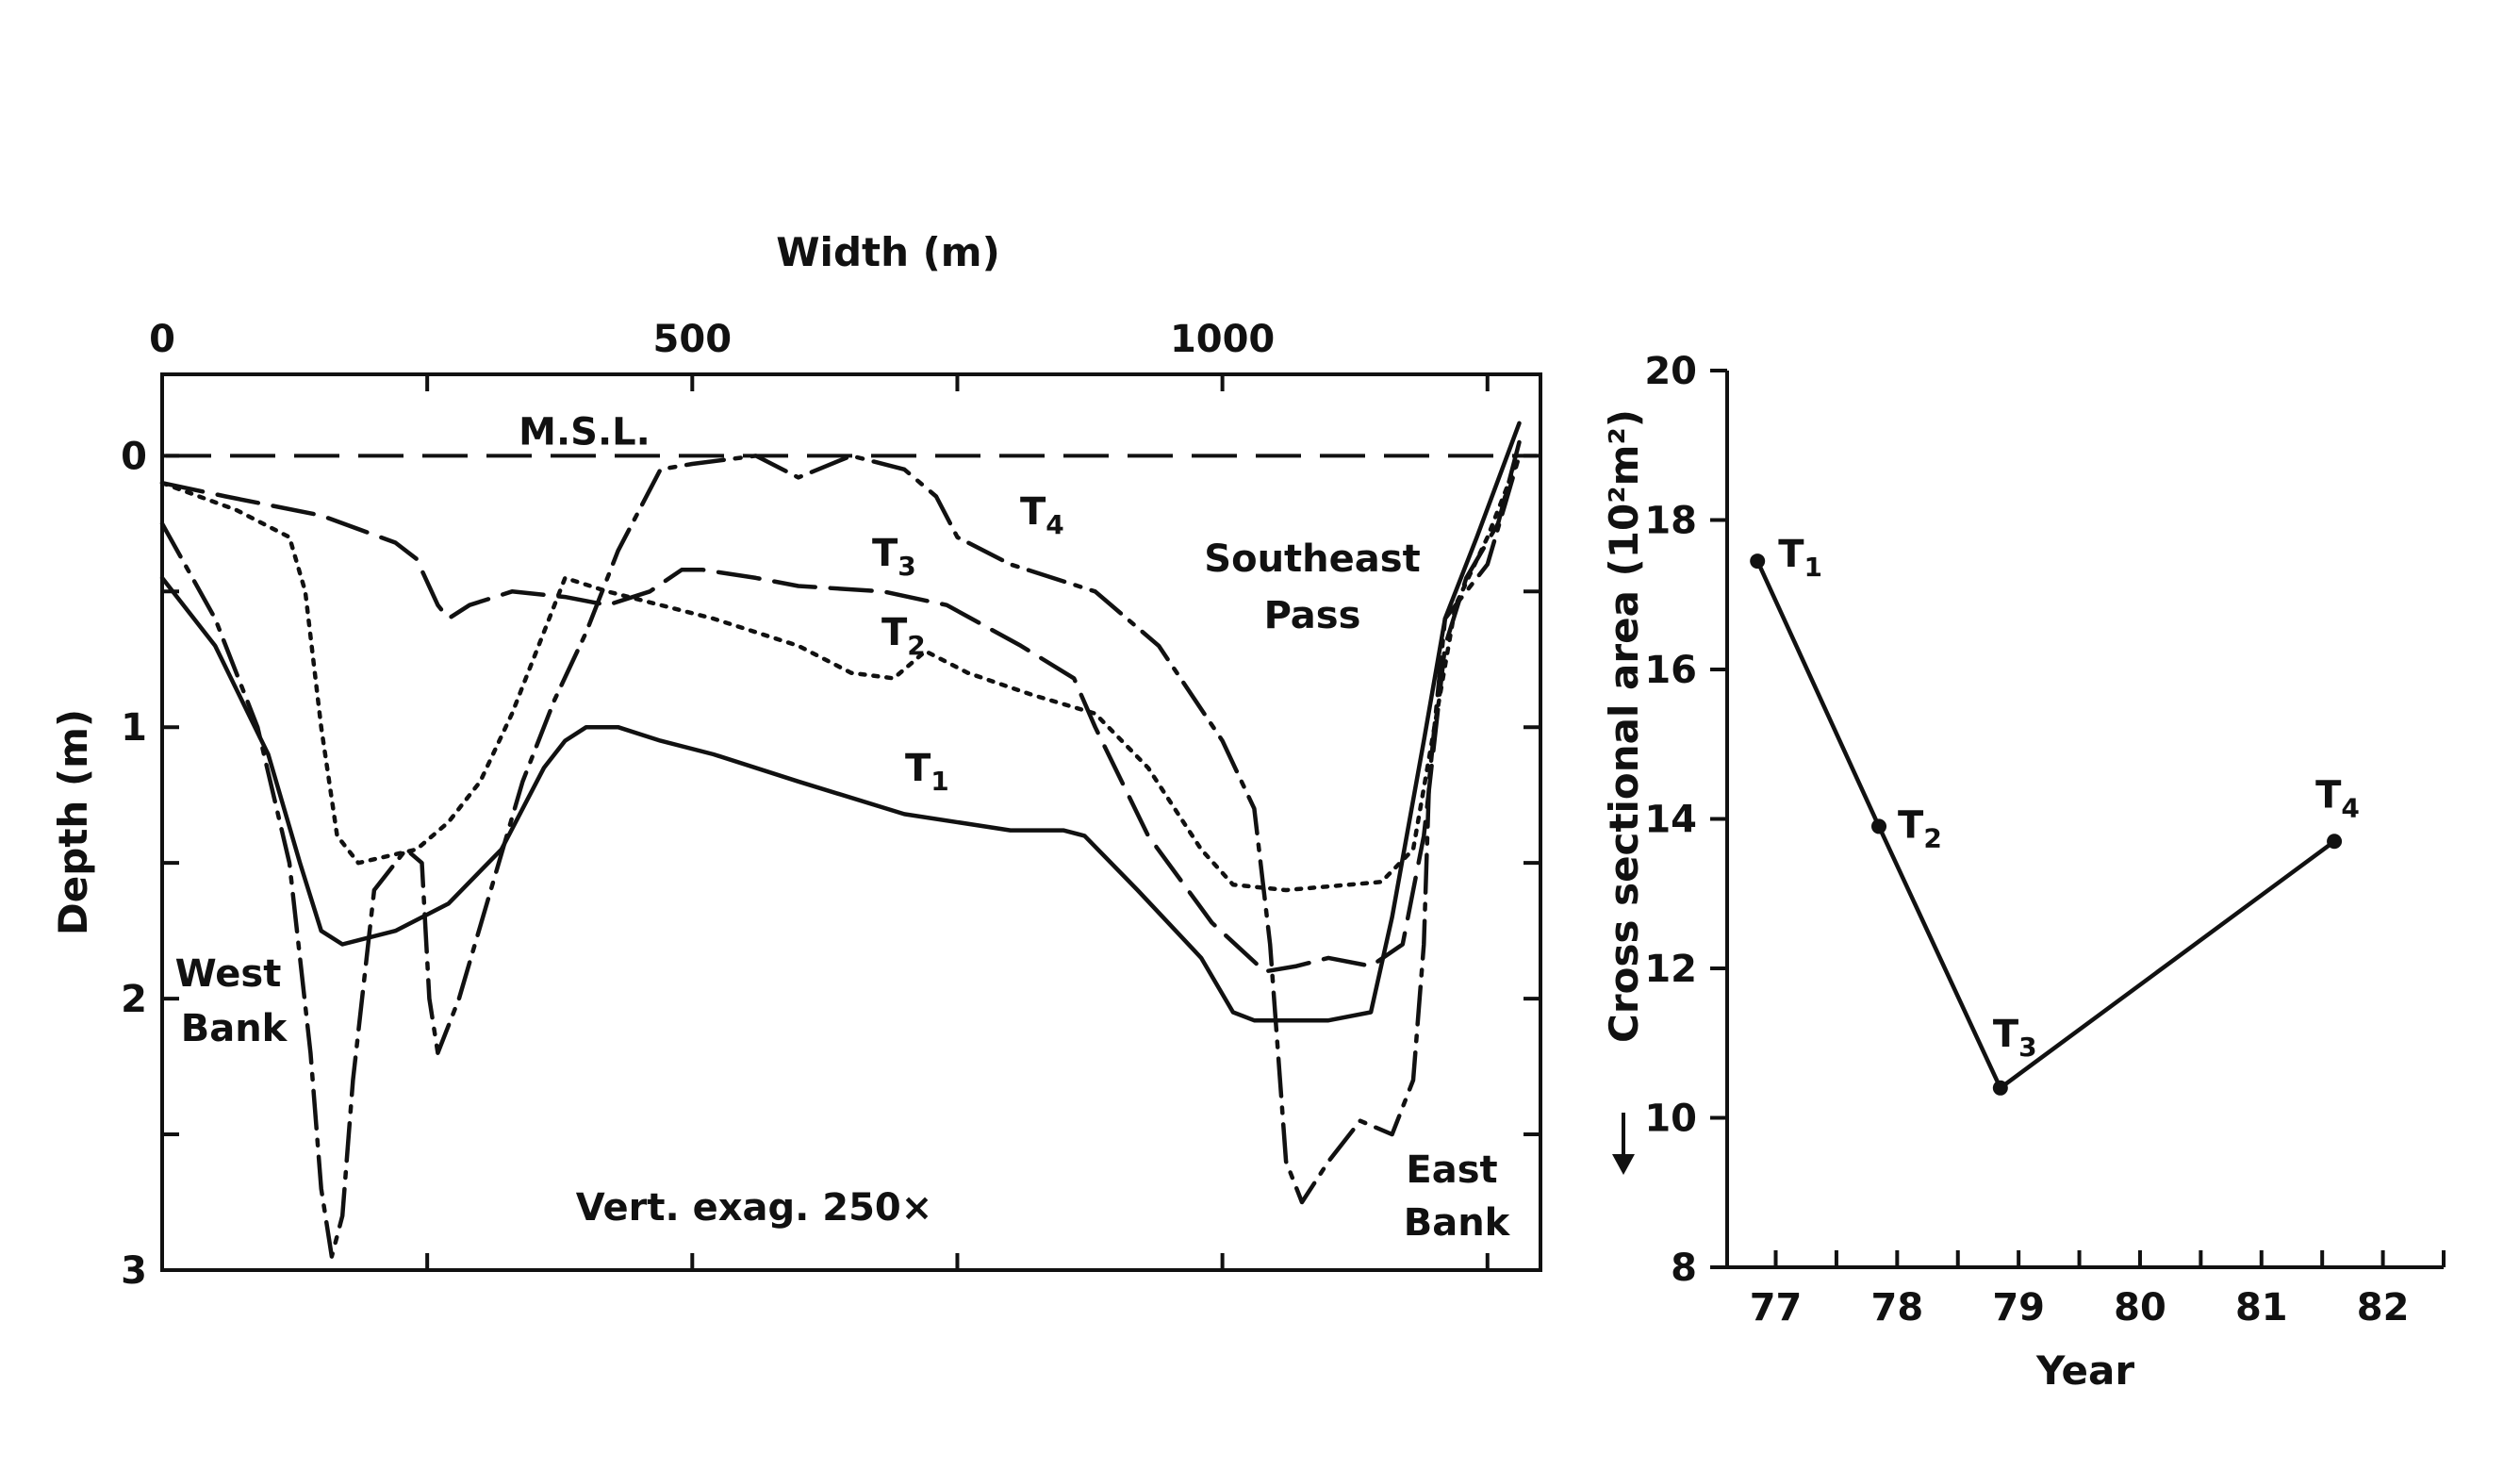  What do you see at coordinates (2261, 1308) in the screenshot?
I see `area-x-tick-label-81: 81` at bounding box center [2261, 1308].